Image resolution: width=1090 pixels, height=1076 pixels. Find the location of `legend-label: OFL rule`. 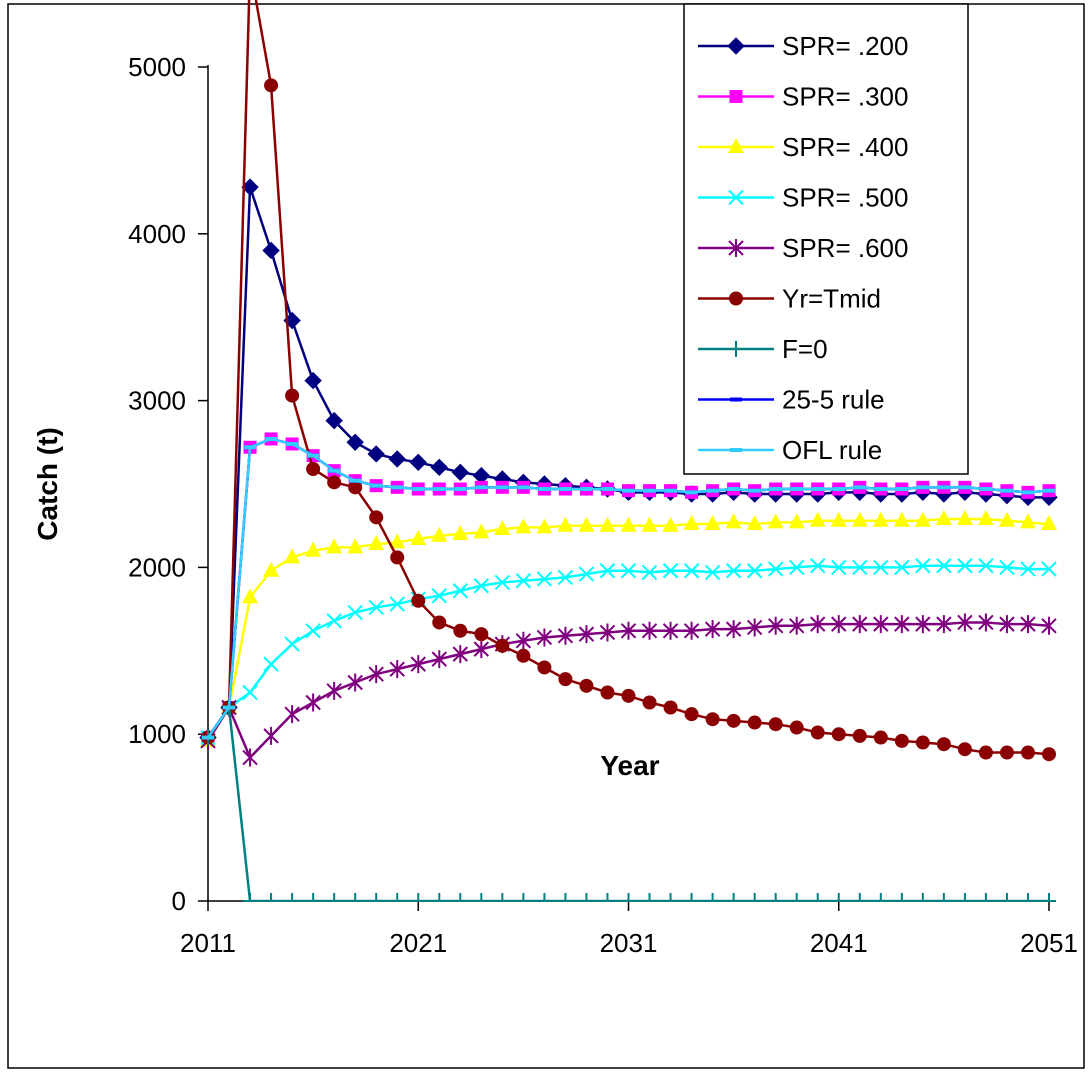

legend-label: OFL rule is located at coordinates (832, 450).